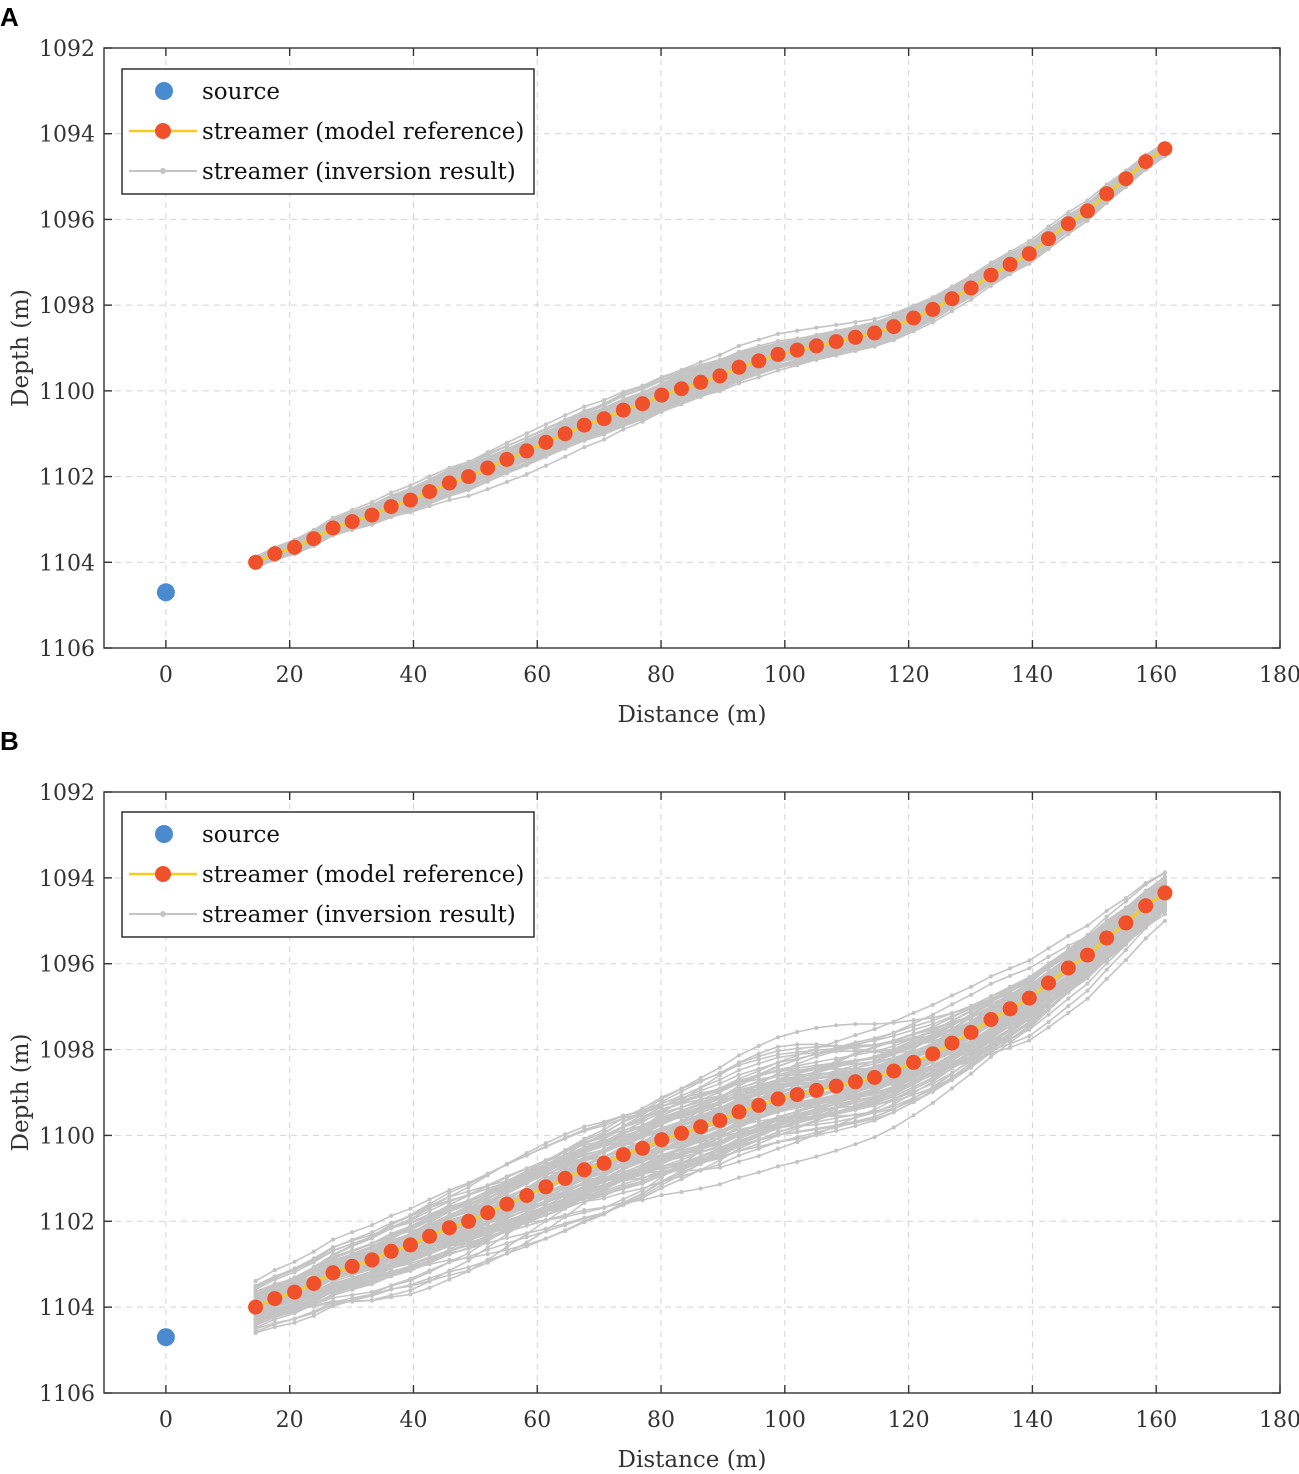  I want to click on x-tick-label: 140, so click(1032, 675).